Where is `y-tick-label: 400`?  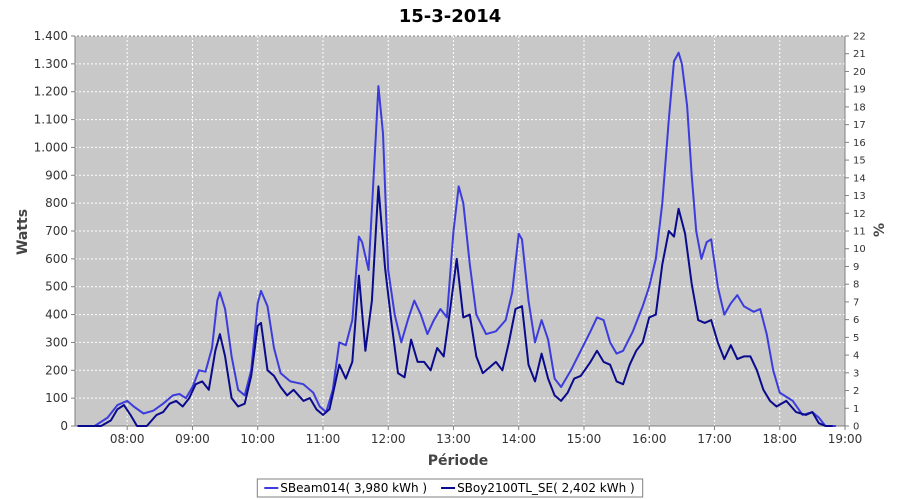 y-tick-label: 400 is located at coordinates (56, 315).